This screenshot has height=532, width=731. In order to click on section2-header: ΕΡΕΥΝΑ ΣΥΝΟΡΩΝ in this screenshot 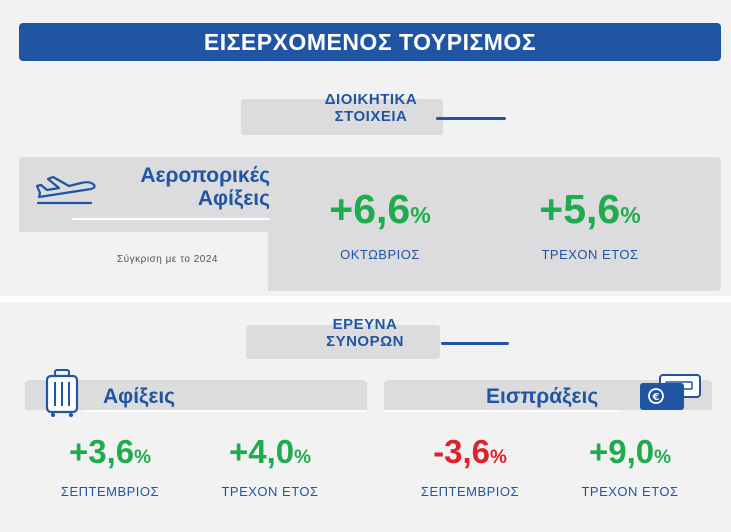, I will do `click(365, 333)`.